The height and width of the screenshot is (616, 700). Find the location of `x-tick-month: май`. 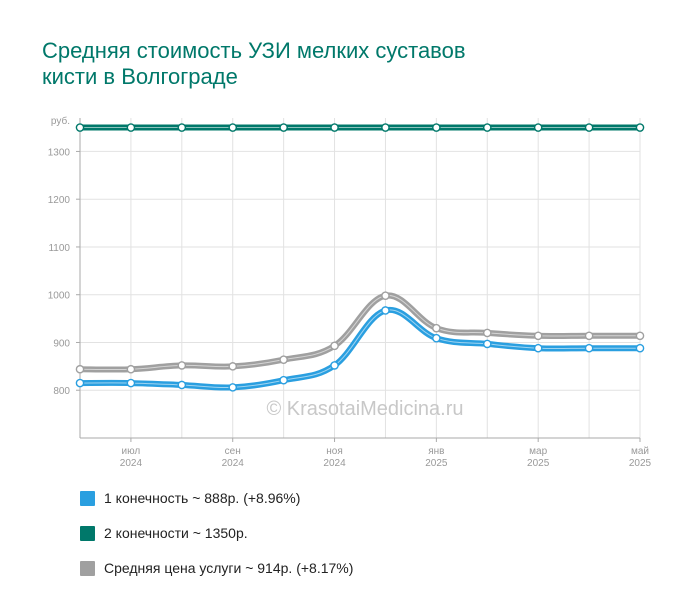

x-tick-month: май is located at coordinates (640, 451).